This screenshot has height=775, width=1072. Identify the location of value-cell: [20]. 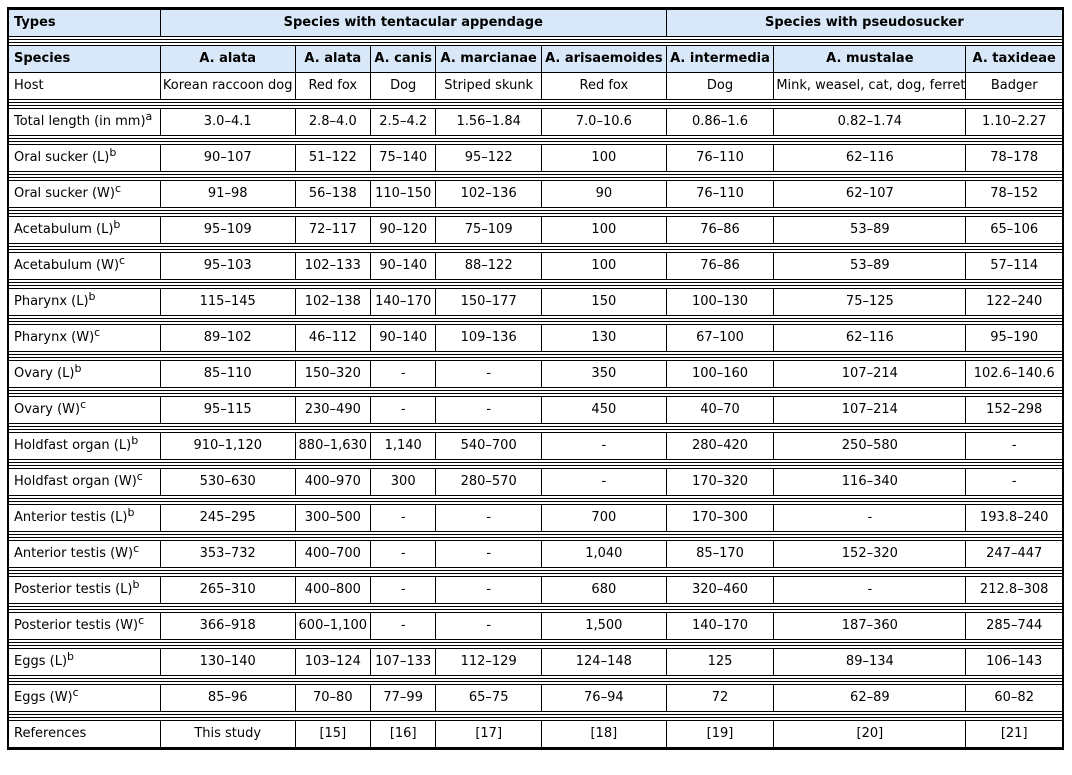
(869, 734).